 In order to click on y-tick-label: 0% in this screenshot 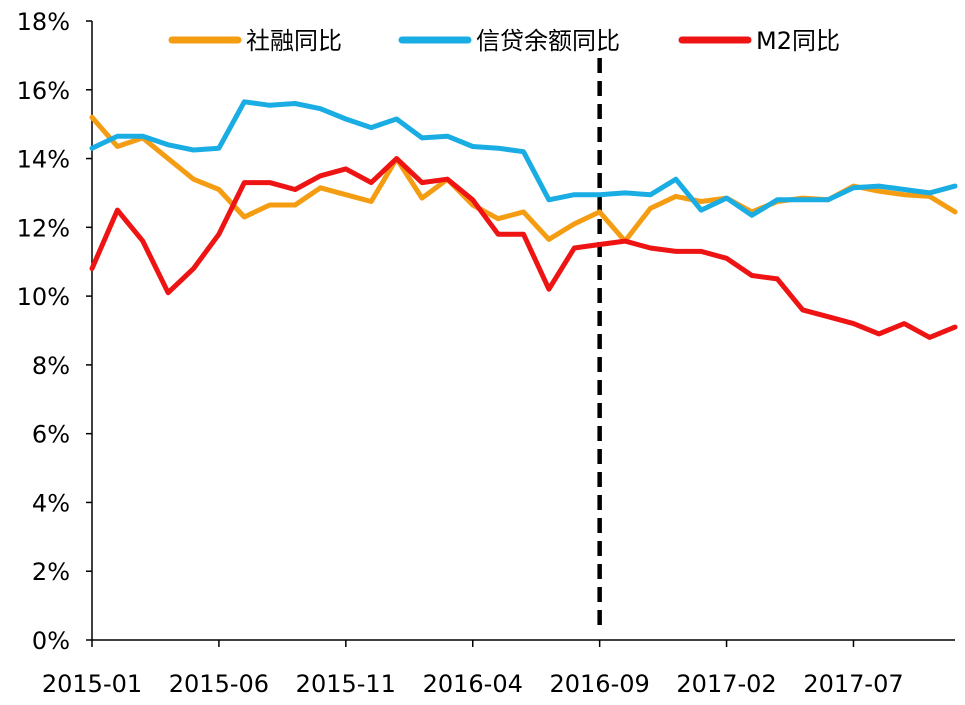, I will do `click(51, 641)`.